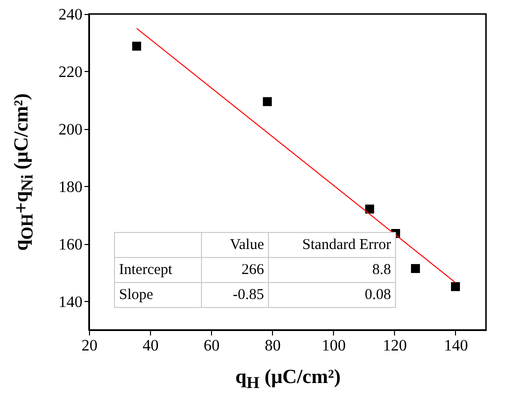 The width and height of the screenshot is (521, 398). Describe the element at coordinates (332, 270) in the screenshot. I see `annotation: 8.8` at that location.